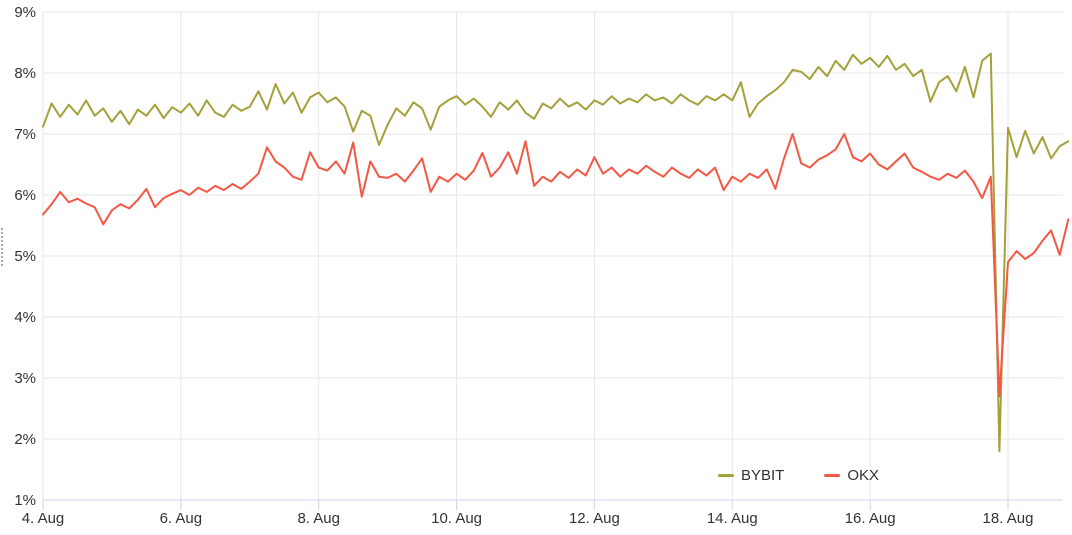 The height and width of the screenshot is (535, 1072). What do you see at coordinates (25, 378) in the screenshot?
I see `y-tick-label: 3%` at bounding box center [25, 378].